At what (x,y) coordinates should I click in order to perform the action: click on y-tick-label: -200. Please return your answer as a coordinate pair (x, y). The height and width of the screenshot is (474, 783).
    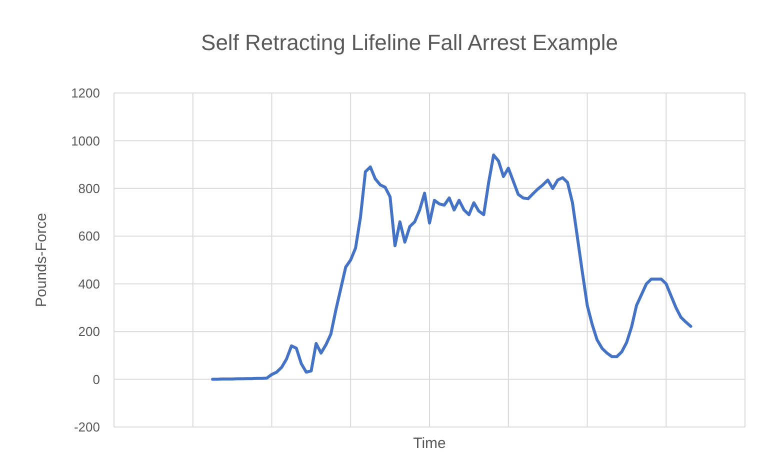
    Looking at the image, I should click on (87, 427).